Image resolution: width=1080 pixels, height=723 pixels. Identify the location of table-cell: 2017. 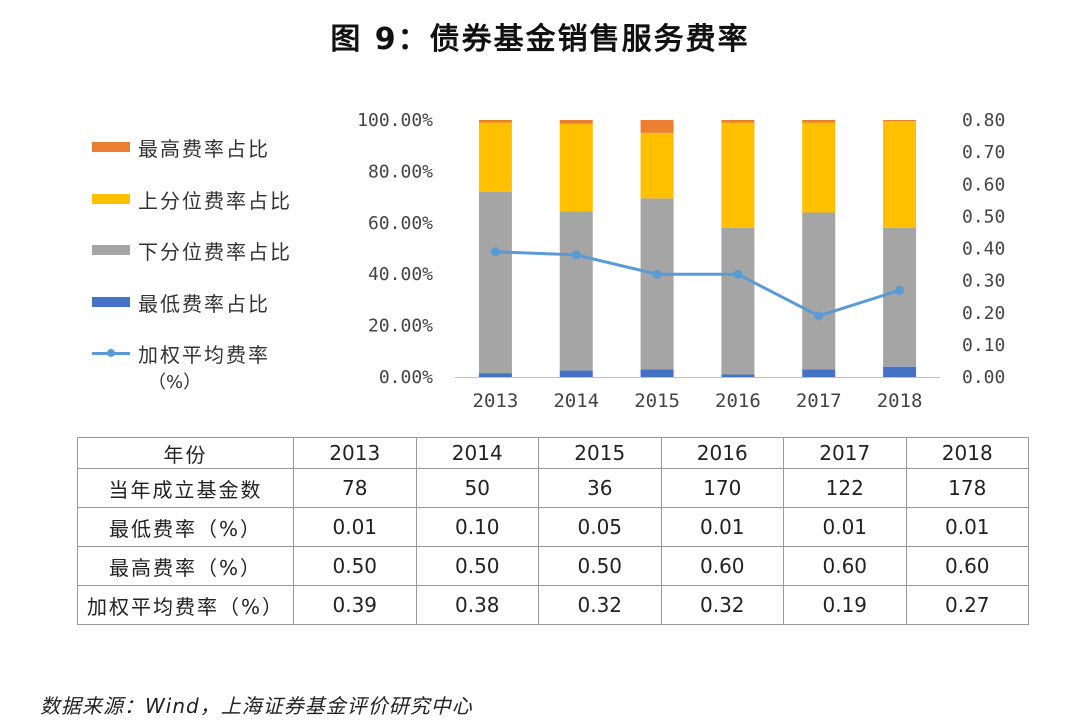
(845, 453).